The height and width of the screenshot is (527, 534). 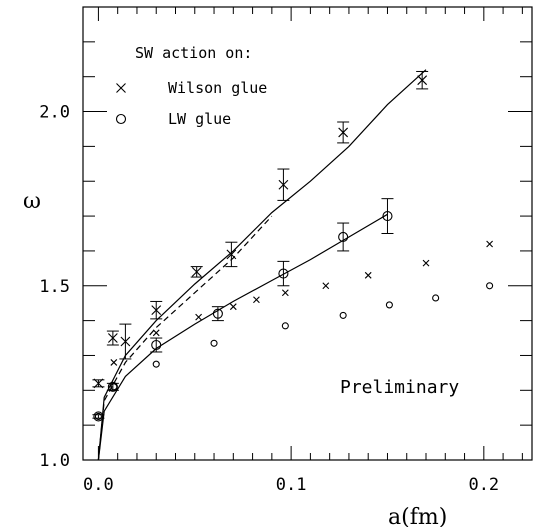 I want to click on x-axis-label: a(fm), so click(x=417, y=516).